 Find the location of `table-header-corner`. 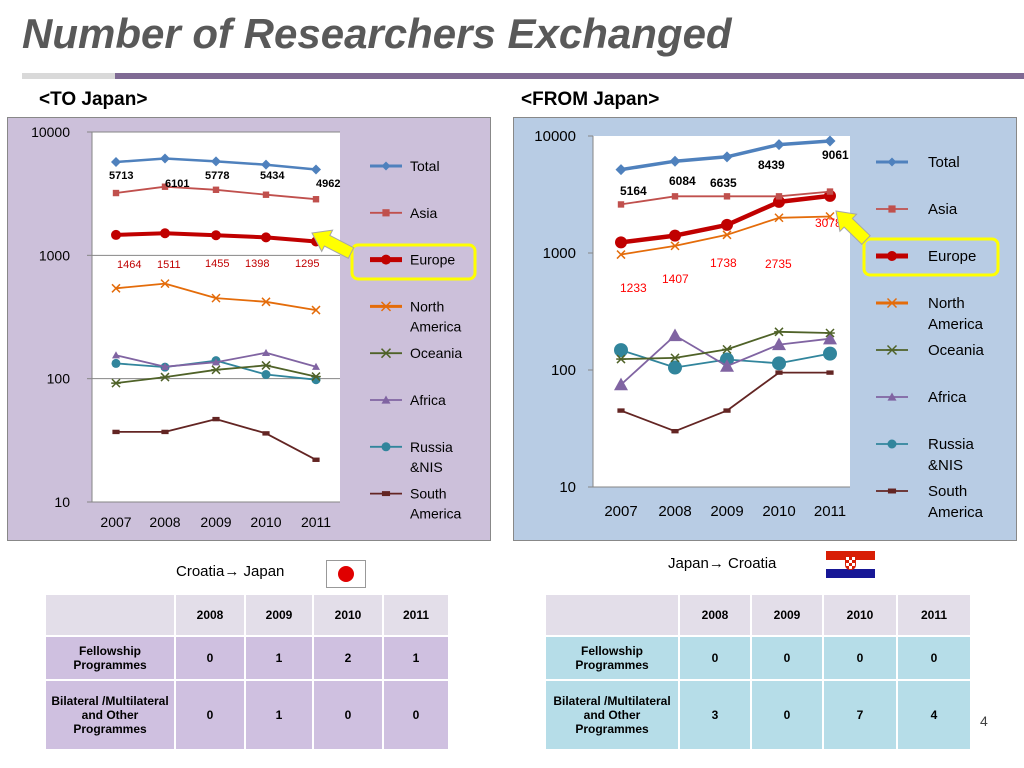

table-header-corner is located at coordinates (612, 615).